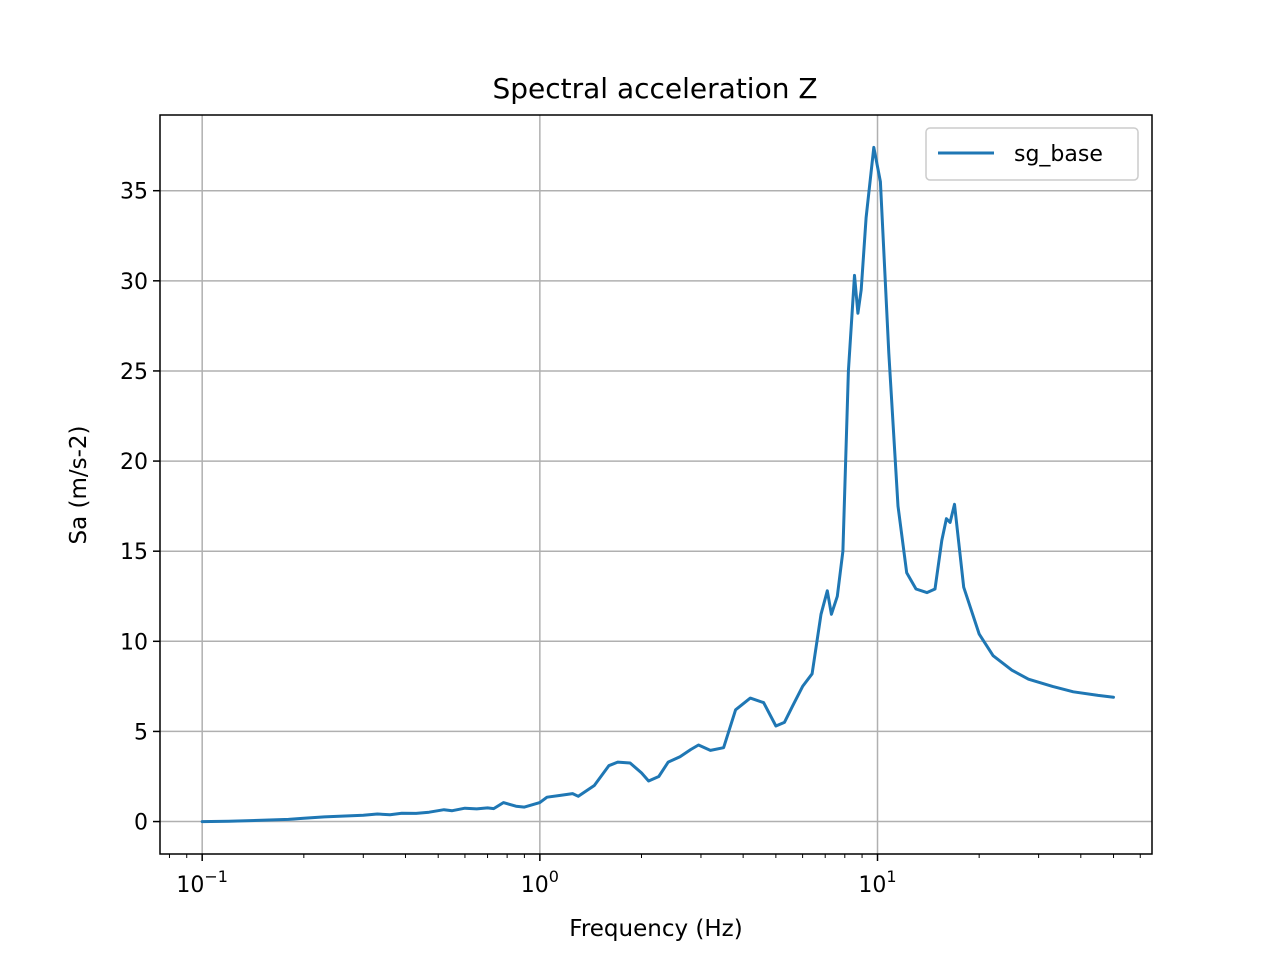 The height and width of the screenshot is (960, 1280). I want to click on y-tick-label: 5, so click(141, 732).